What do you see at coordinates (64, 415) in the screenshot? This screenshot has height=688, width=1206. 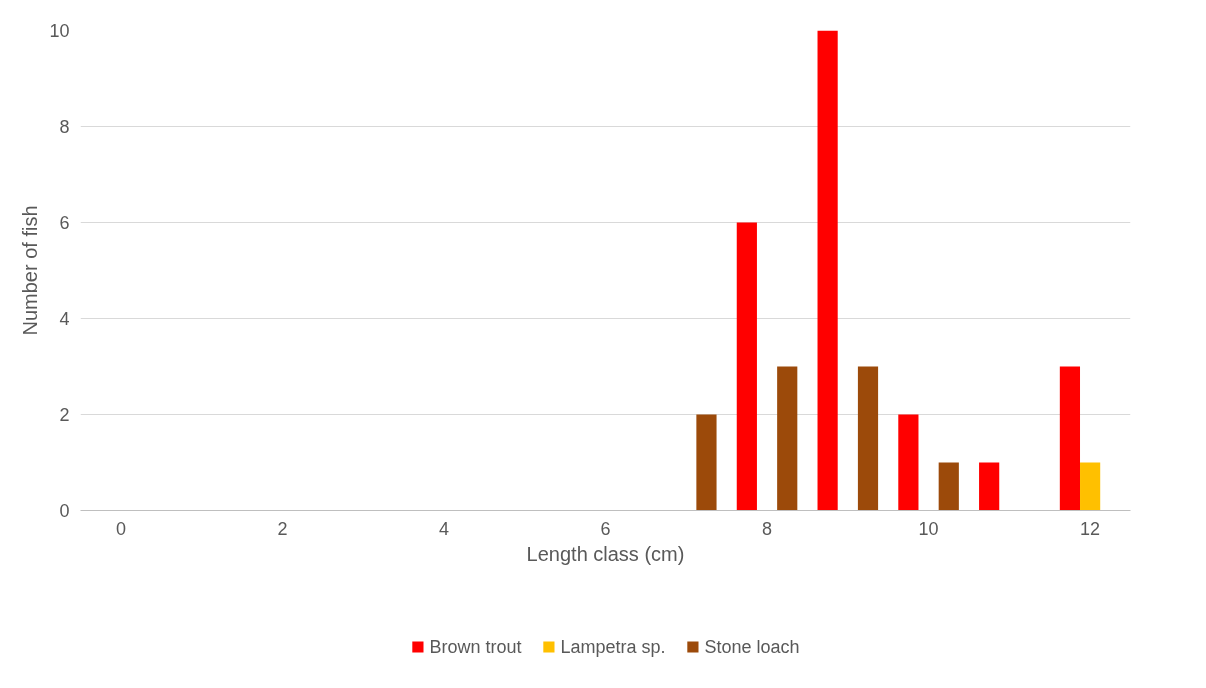 I see `y-tick-label: 2` at bounding box center [64, 415].